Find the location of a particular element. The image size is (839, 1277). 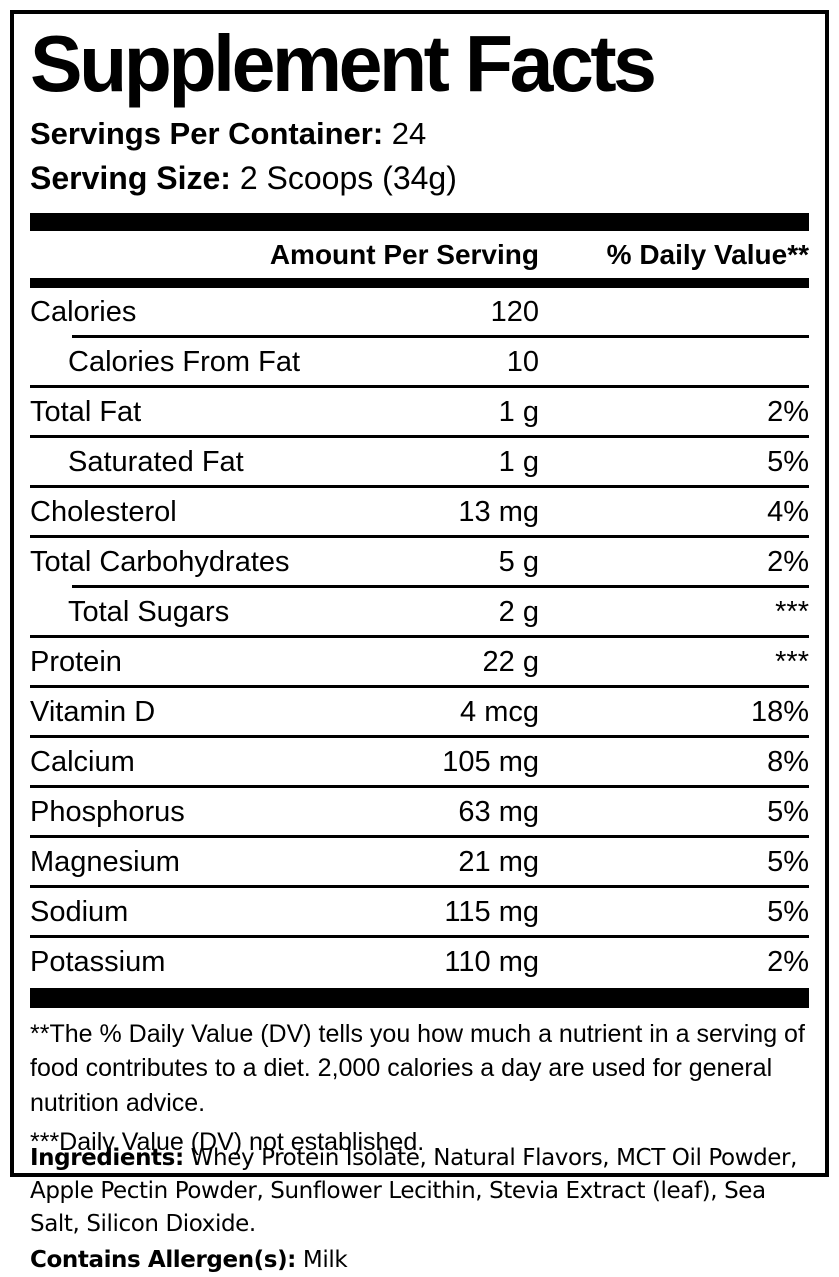

amount-column-header: Amount Per Serving is located at coordinates (404, 254).